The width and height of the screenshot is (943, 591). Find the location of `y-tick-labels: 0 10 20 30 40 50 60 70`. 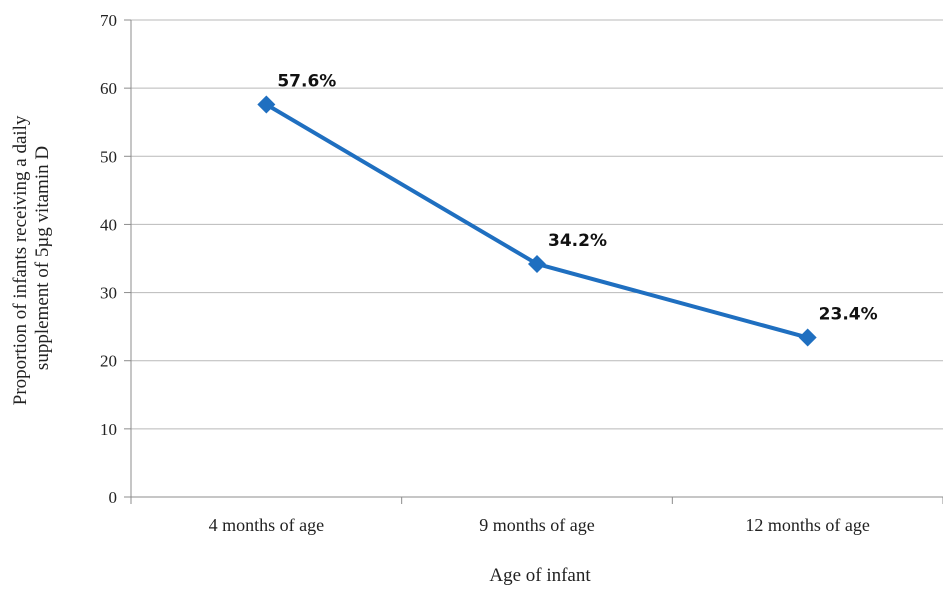

y-tick-labels: 0 10 20 30 40 50 60 70 is located at coordinates (108, 259).